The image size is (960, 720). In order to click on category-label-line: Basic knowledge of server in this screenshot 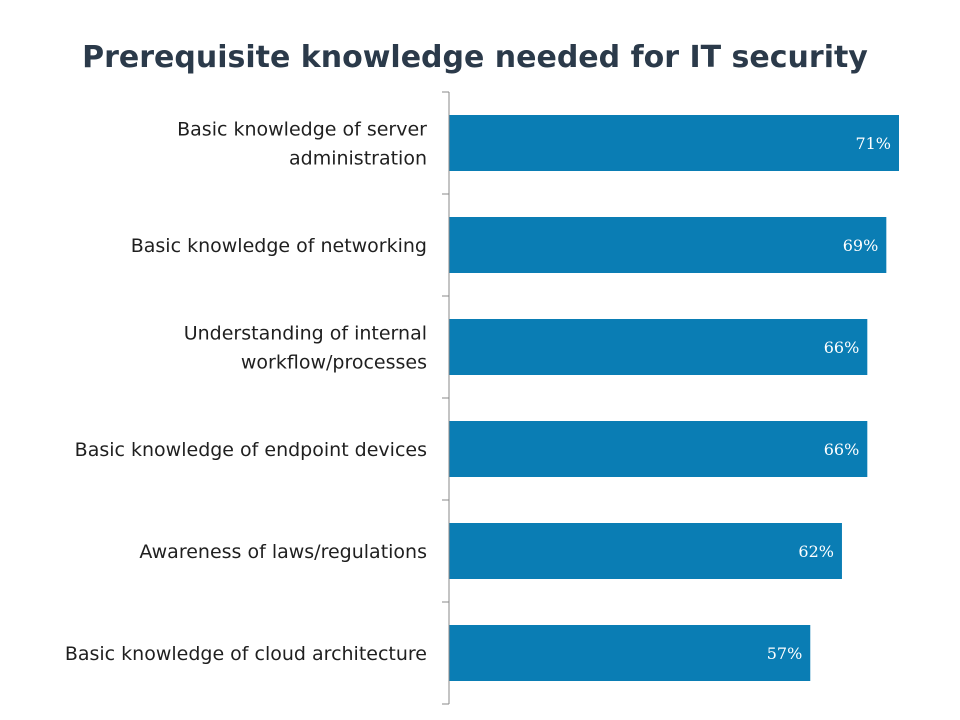, I will do `click(302, 130)`.